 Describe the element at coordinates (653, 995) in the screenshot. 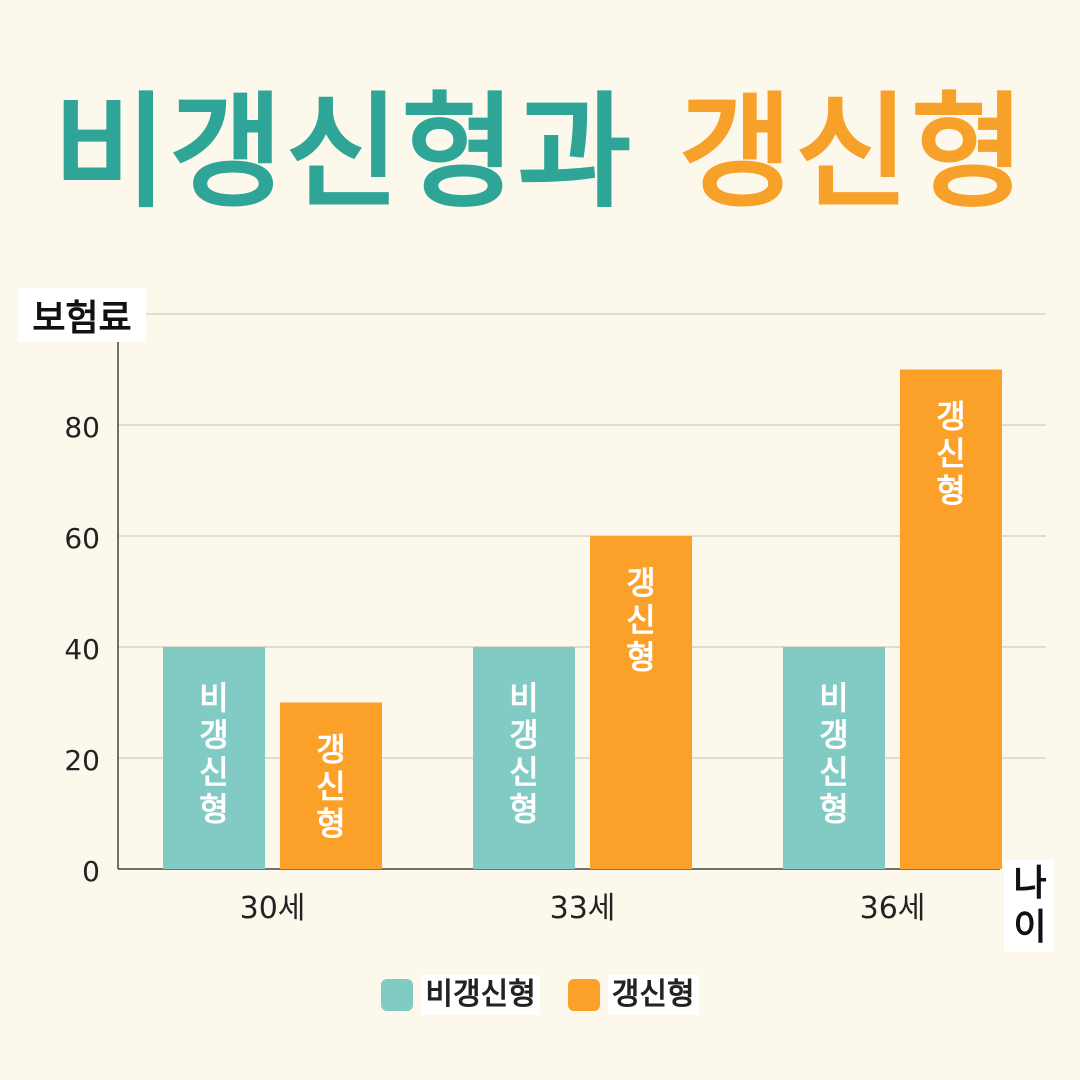

I see `legend-label-renewable: 갱신형` at that location.